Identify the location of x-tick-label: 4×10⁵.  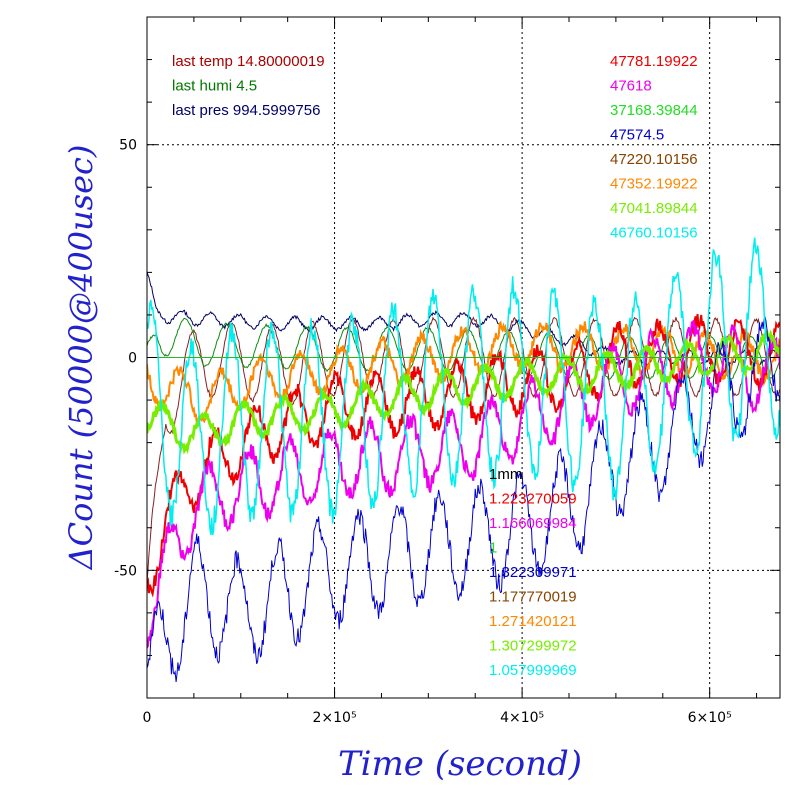
(522, 718).